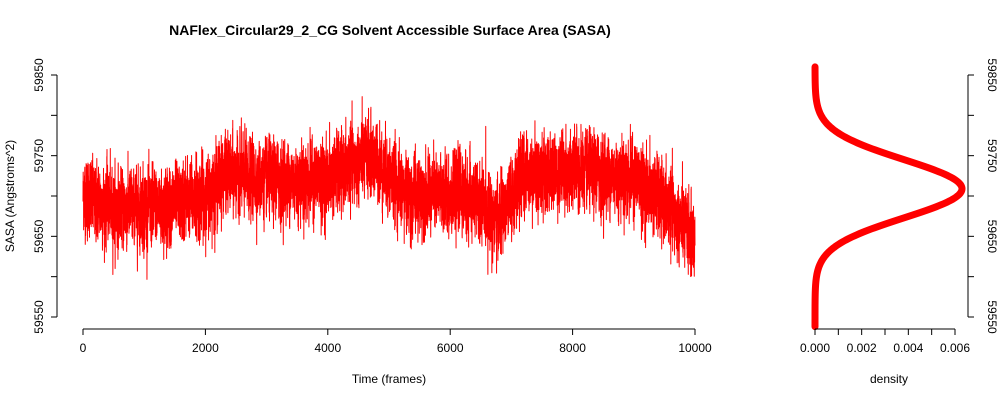 This screenshot has width=1000, height=400. What do you see at coordinates (83, 348) in the screenshot?
I see `x-tick-label: 0` at bounding box center [83, 348].